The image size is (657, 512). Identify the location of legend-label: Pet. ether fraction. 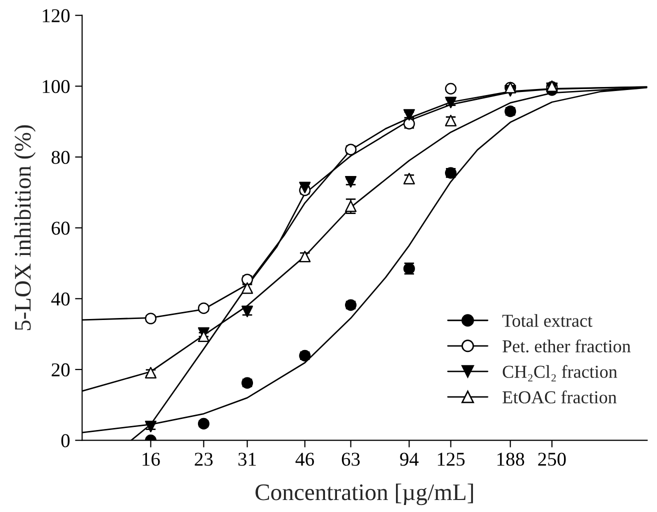
(566, 345).